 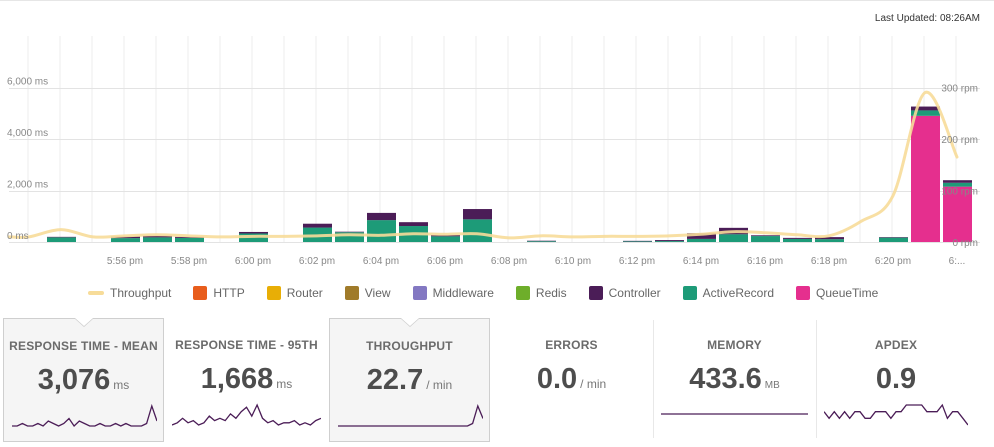 I want to click on metric-card-apdex: APDEX 0.9, so click(x=896, y=380).